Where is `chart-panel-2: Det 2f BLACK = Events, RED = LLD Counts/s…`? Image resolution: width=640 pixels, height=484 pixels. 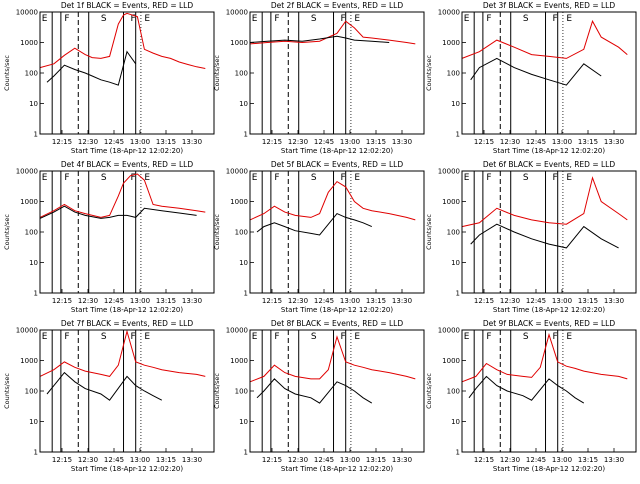 chart-panel-2: Det 2f BLACK = Events, RED = LLD Counts/s… is located at coordinates (319, 78).